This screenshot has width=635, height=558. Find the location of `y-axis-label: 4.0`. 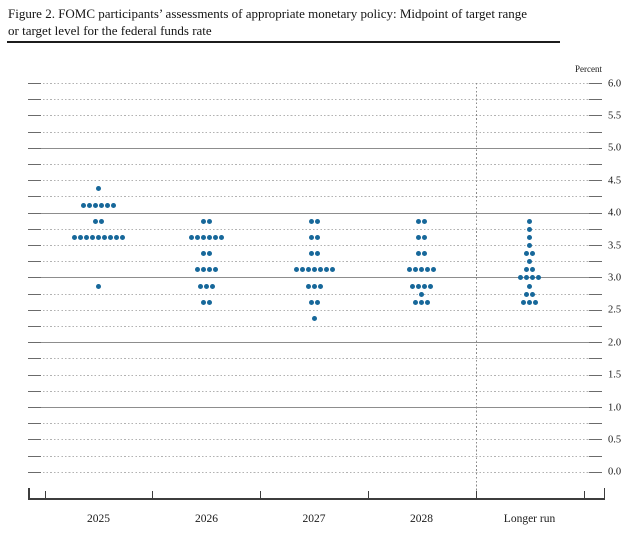

y-axis-label: 4.0 is located at coordinates (615, 213).